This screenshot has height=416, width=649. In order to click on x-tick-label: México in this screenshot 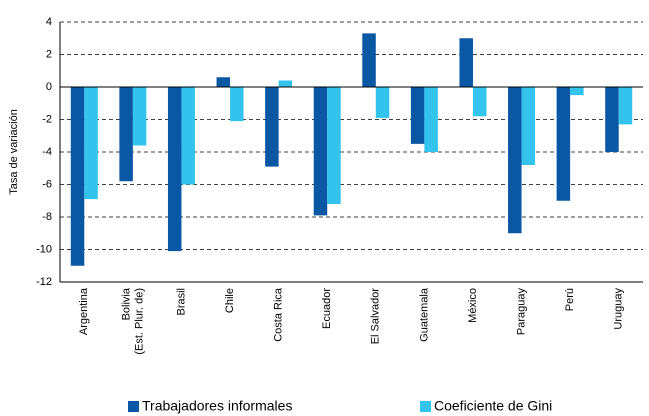, I will do `click(473, 305)`.